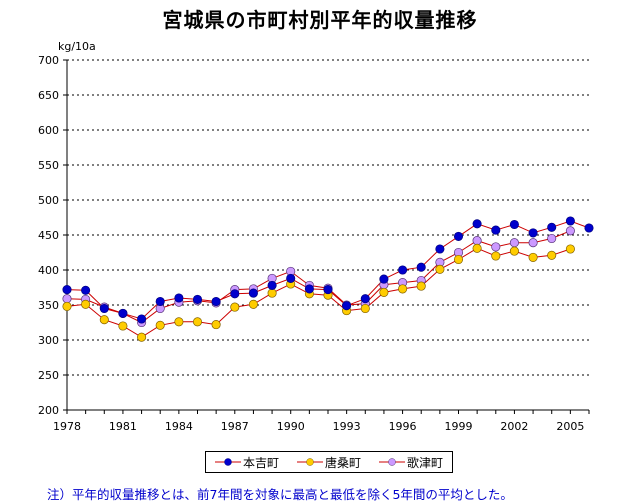  Describe the element at coordinates (48, 340) in the screenshot. I see `y-tick-label: 300` at that location.